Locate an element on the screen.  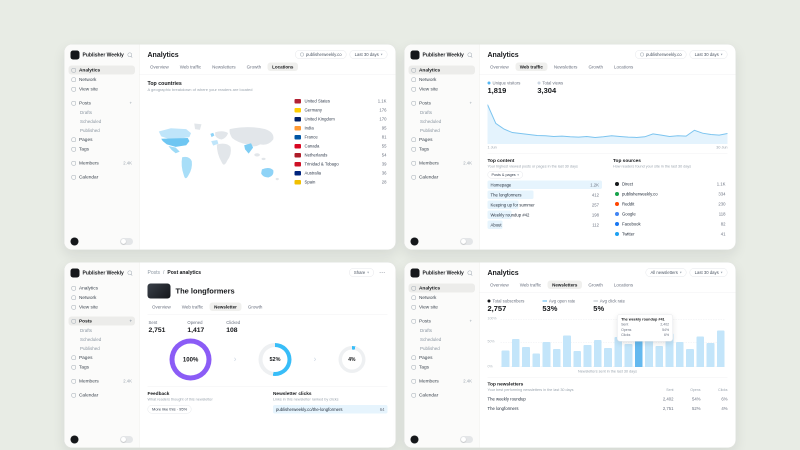
content-row: Keeping up for summer 257 is located at coordinates (545, 204).